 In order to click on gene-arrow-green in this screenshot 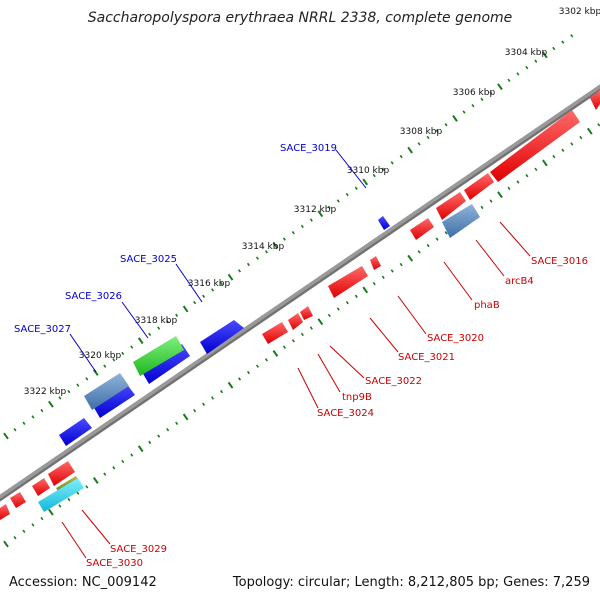, I will do `click(158, 356)`.